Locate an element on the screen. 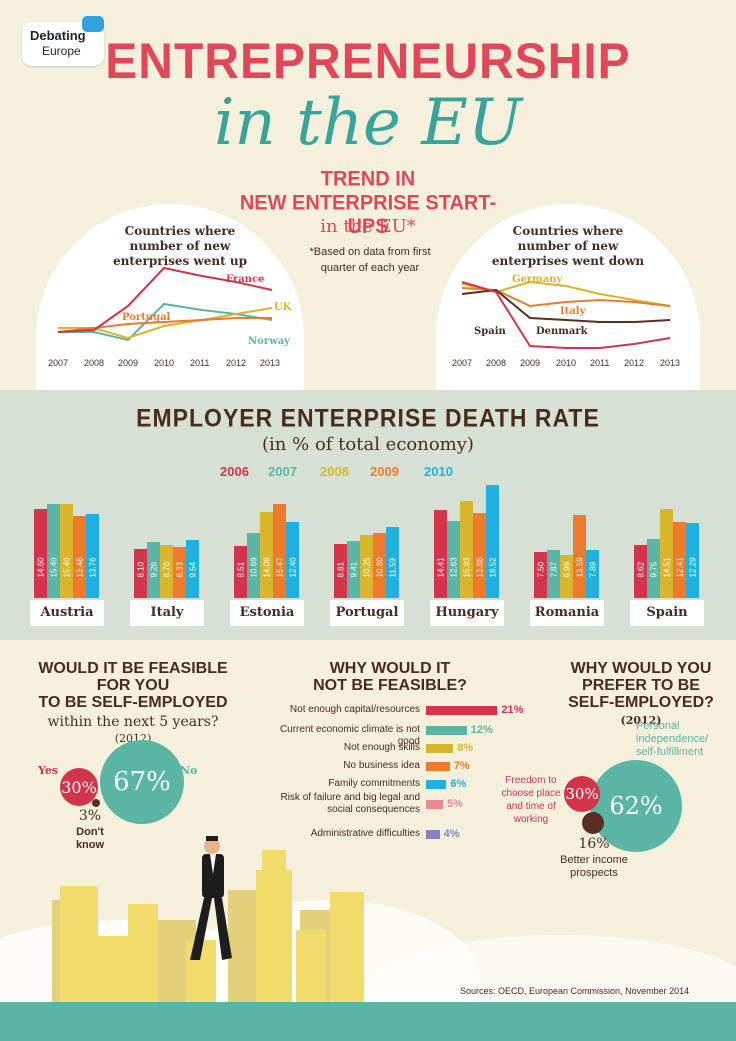 The height and width of the screenshot is (1041, 736). main-title-script: in the EU is located at coordinates (368, 123).